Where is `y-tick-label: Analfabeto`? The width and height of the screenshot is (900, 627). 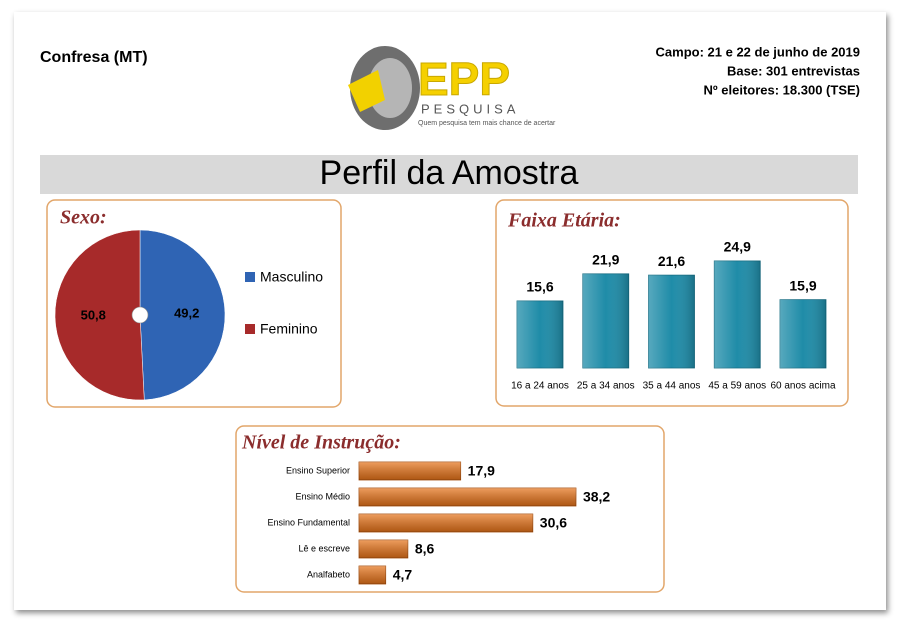
y-tick-label: Analfabeto is located at coordinates (328, 574).